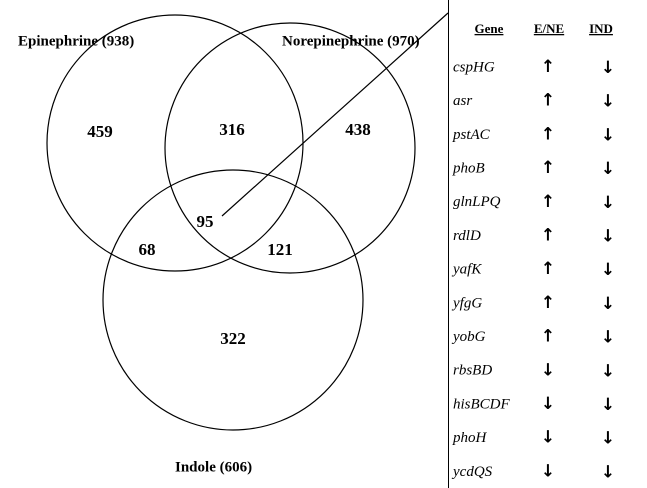  What do you see at coordinates (472, 472) in the screenshot?
I see `gene-name: ycdQS` at bounding box center [472, 472].